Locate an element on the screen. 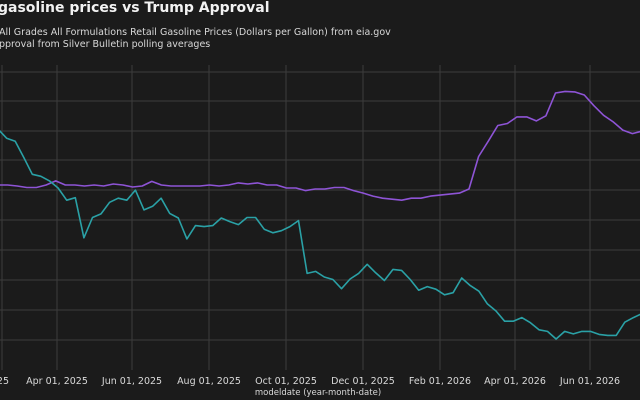 The width and height of the screenshot is (640, 400). x-axis-title: modeldate (year-month-date) is located at coordinates (318, 393).